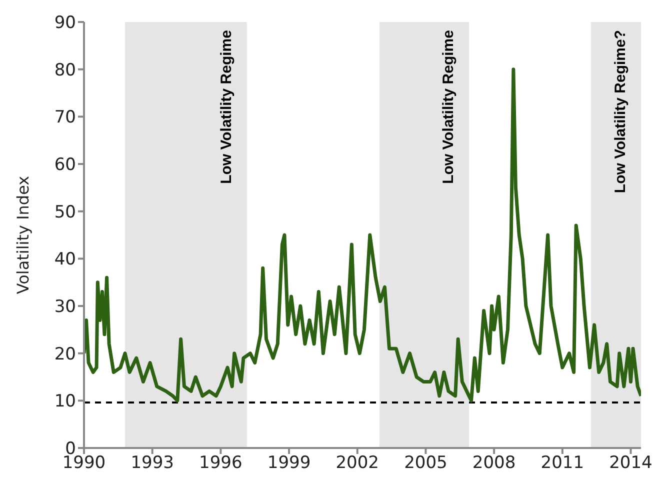 The width and height of the screenshot is (657, 493). Describe the element at coordinates (65, 23) in the screenshot. I see `y-tick-label: 90` at that location.